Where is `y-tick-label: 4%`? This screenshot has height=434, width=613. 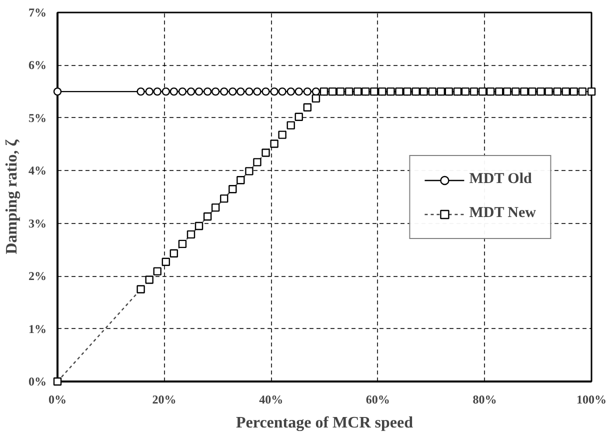
y-tick-label: 4% is located at coordinates (37, 171).